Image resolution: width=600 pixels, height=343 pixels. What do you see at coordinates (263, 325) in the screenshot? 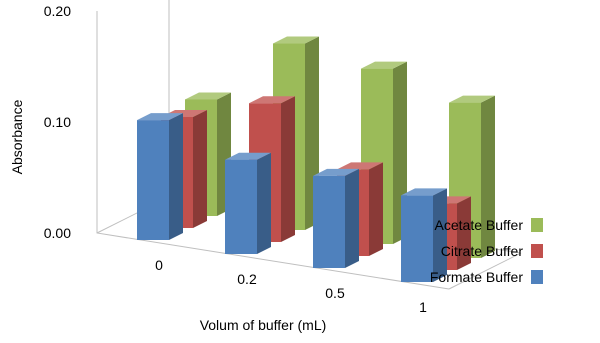
I see `x-axis-title: Volum of buffer (mL)` at bounding box center [263, 325].